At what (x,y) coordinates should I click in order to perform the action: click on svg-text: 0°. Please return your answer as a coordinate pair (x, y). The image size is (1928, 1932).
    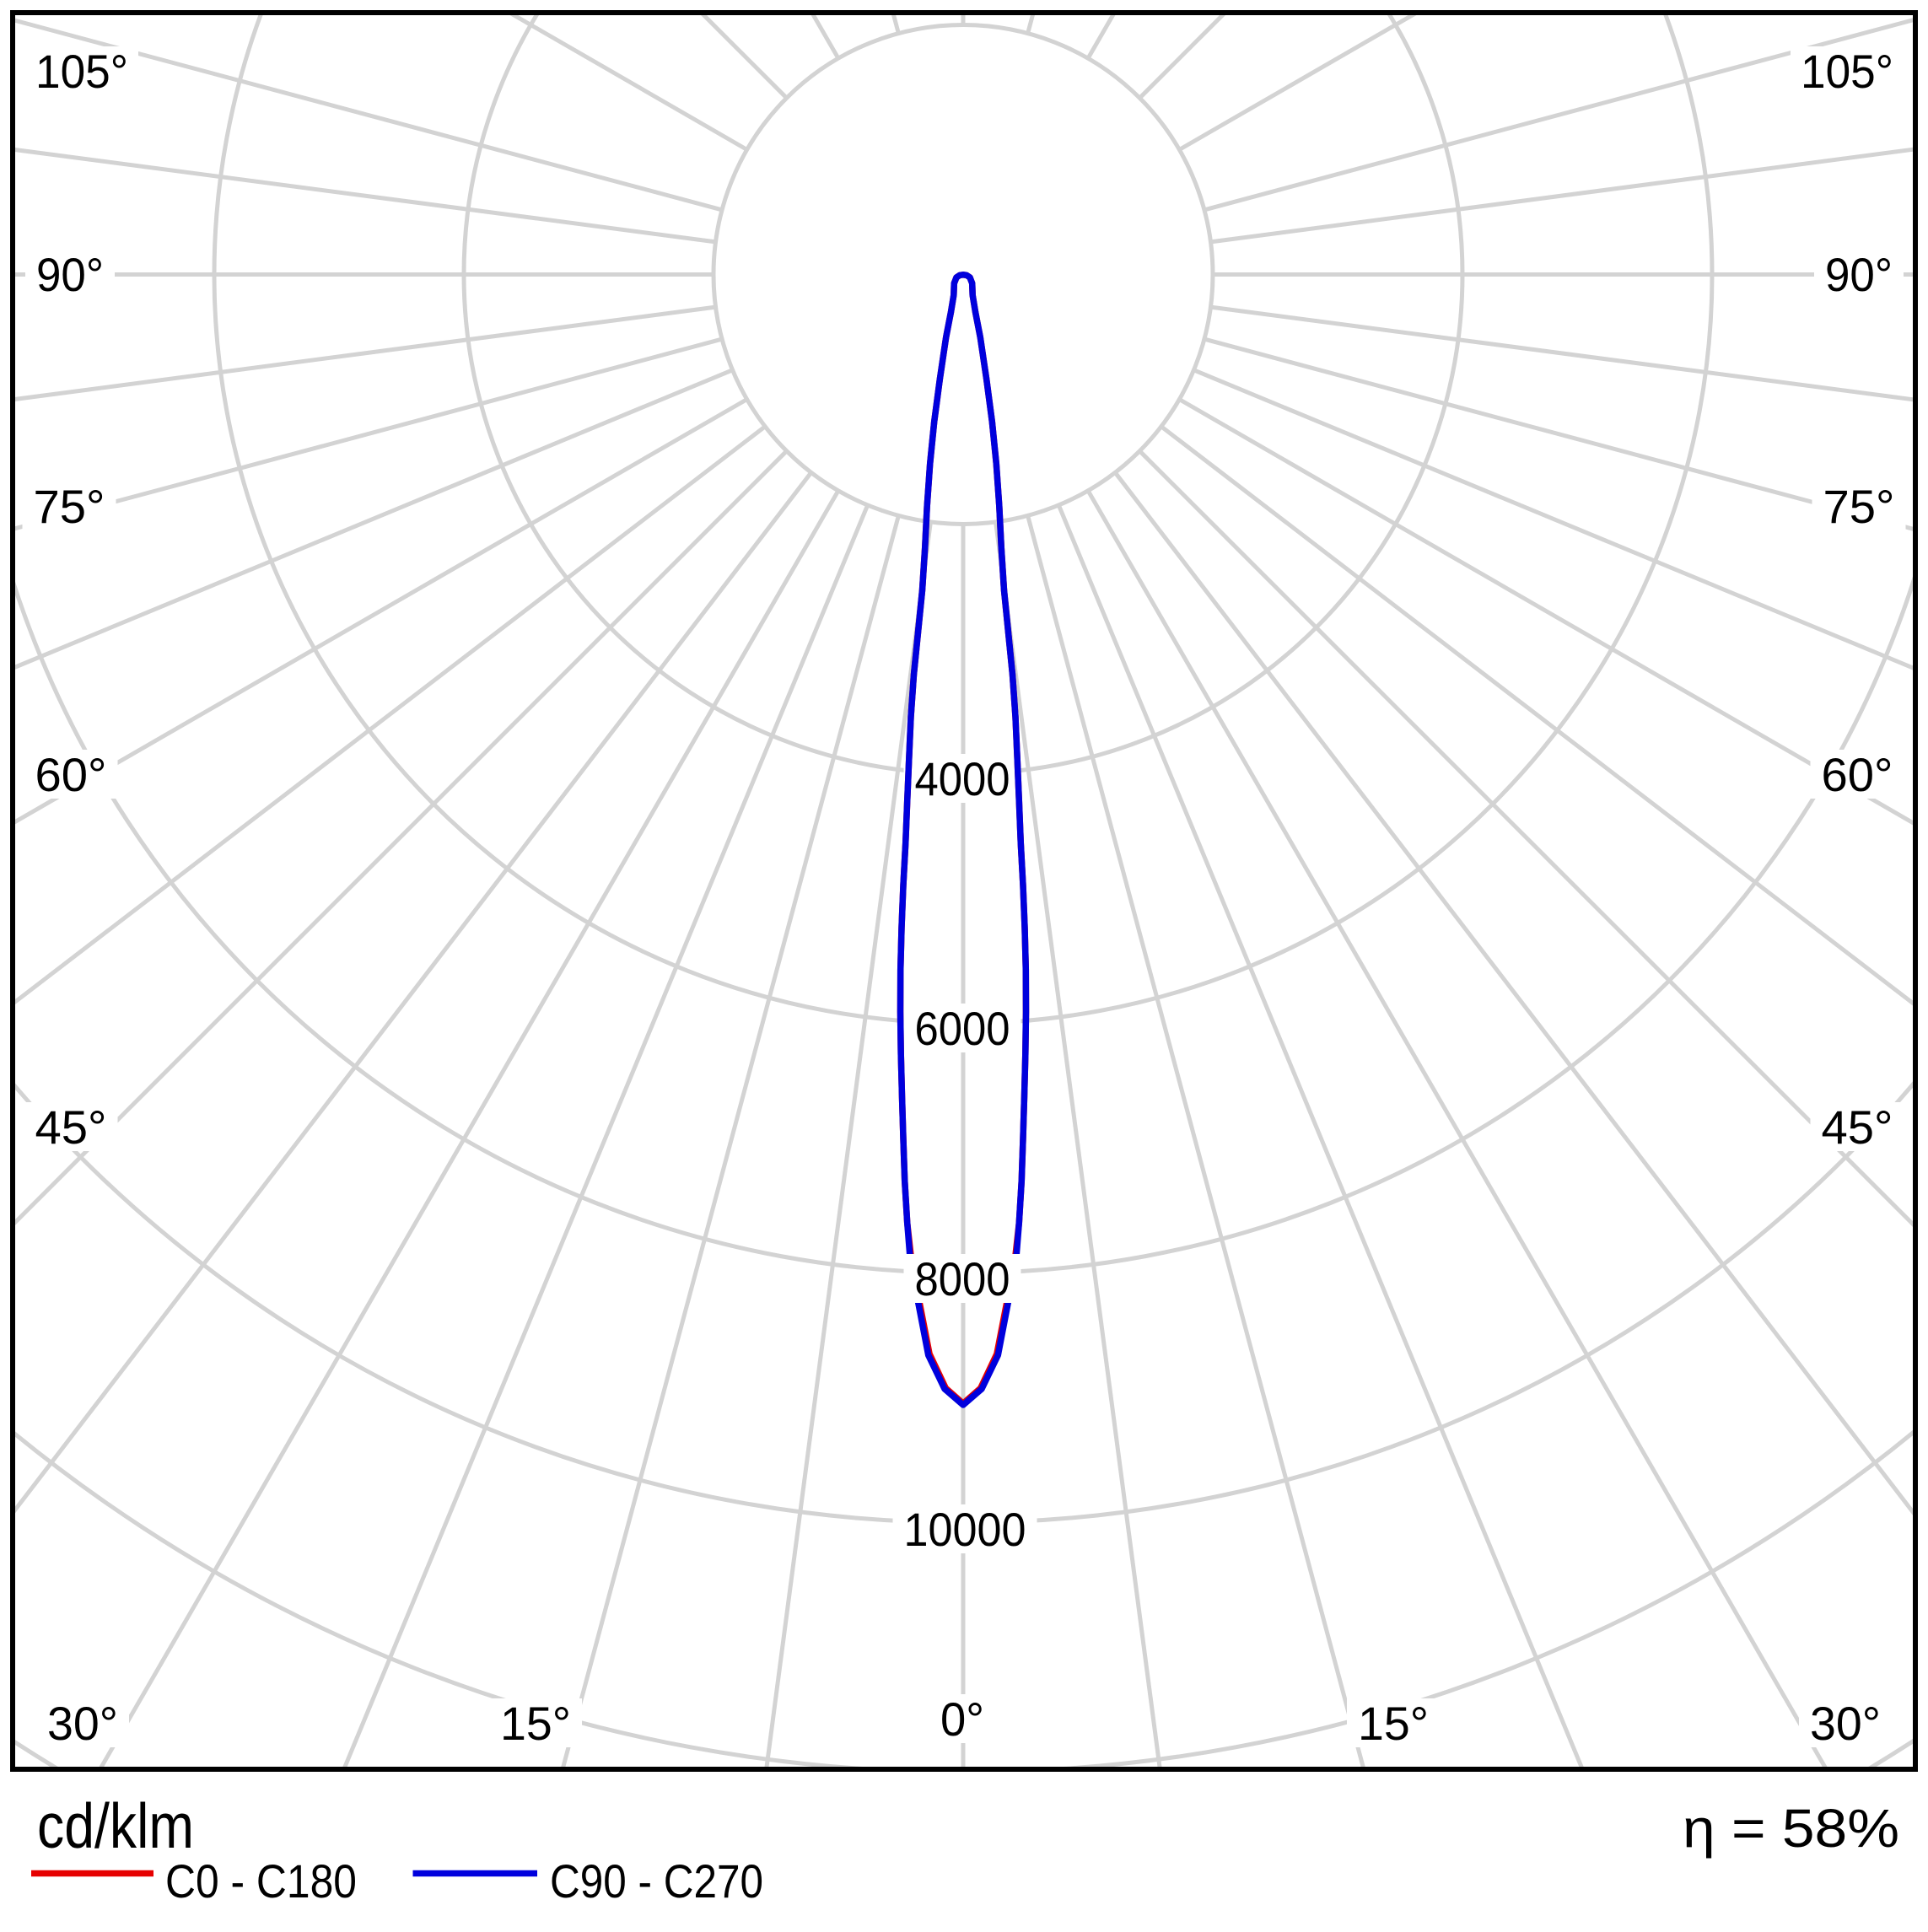
    Looking at the image, I should click on (962, 1720).